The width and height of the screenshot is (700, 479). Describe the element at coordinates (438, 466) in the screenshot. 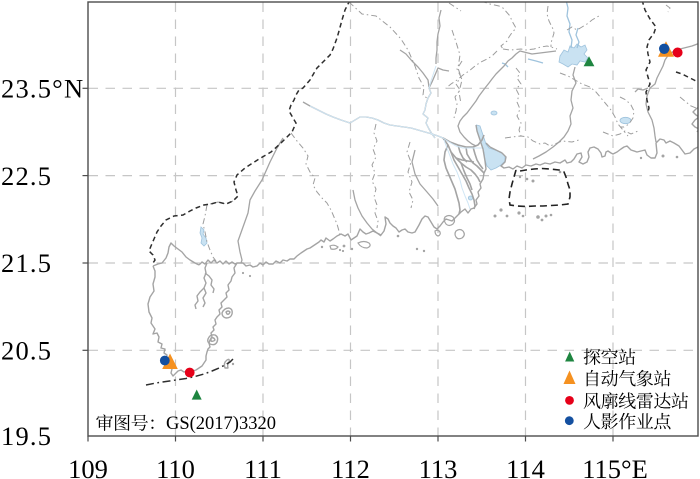

I see `svg-text: 113` at that location.